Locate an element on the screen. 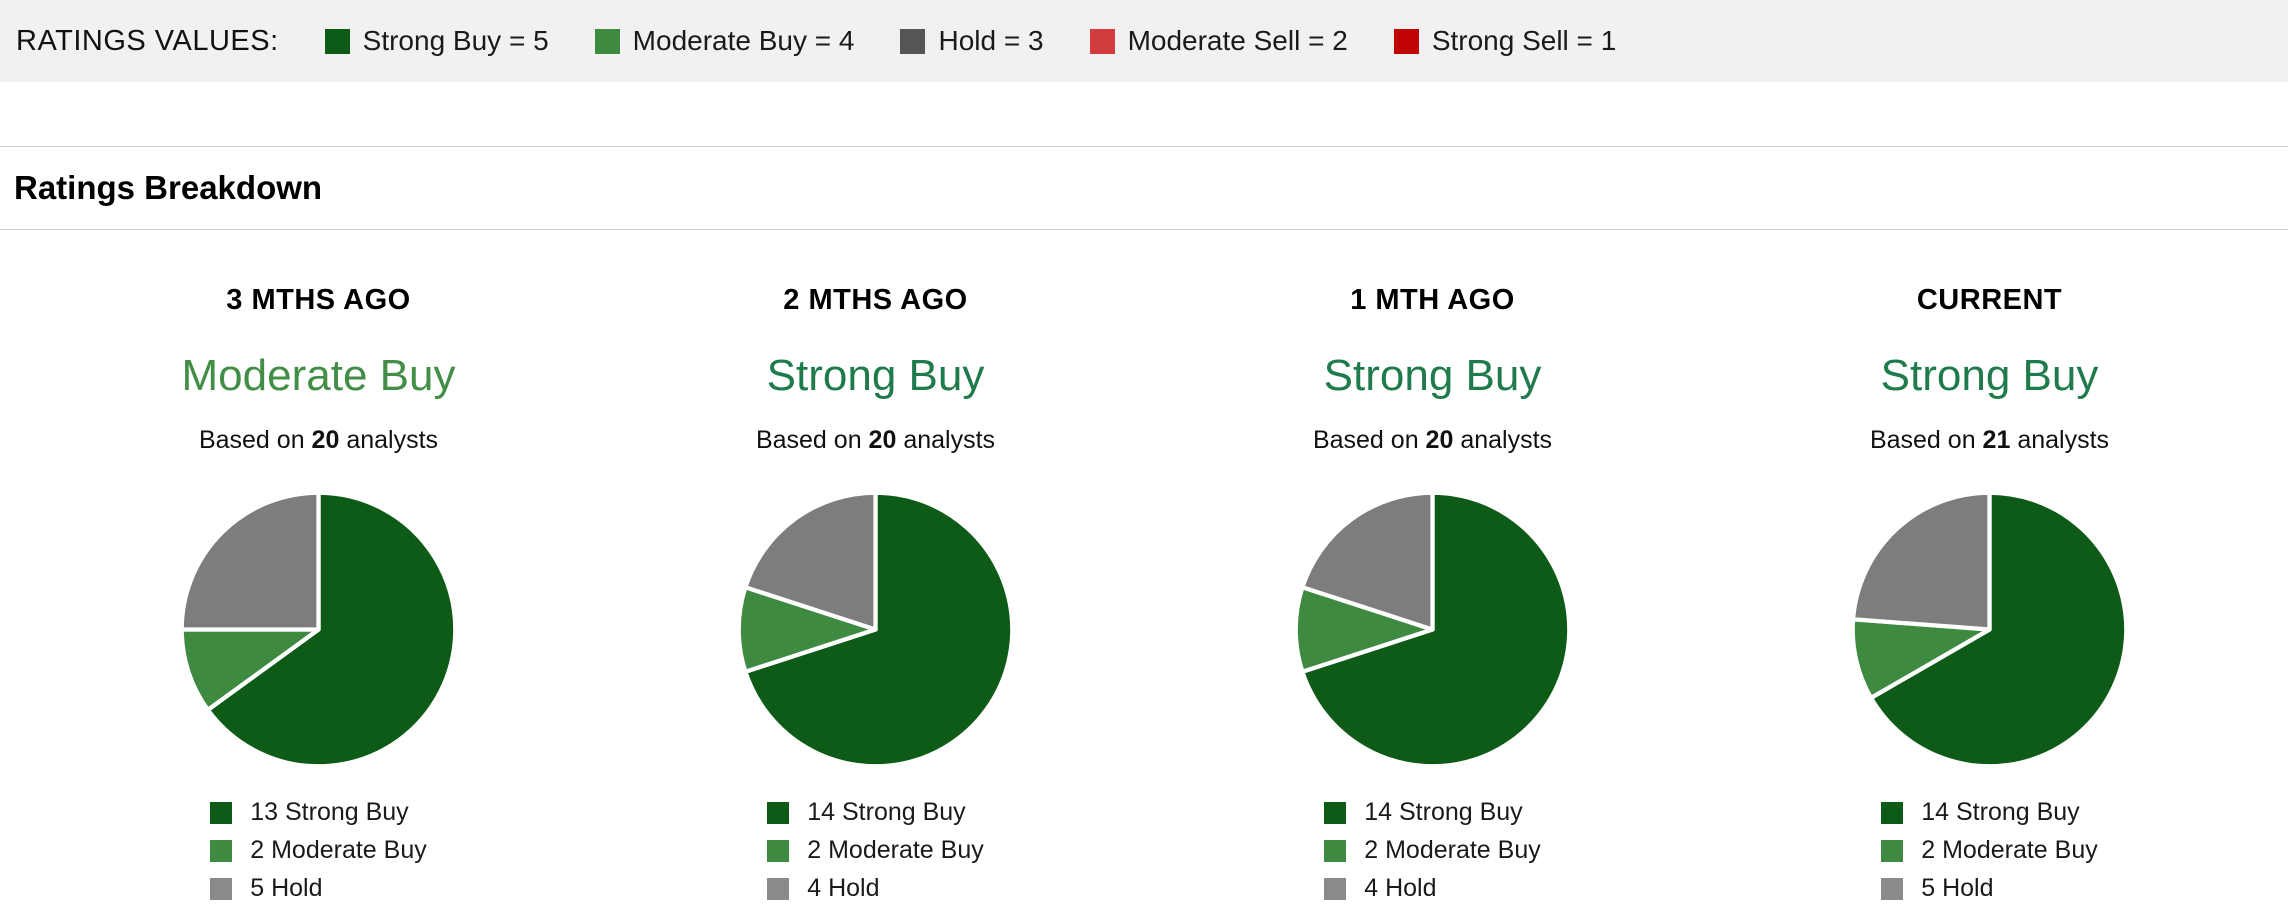  ratings-value-item-label: Hold = 3 is located at coordinates (991, 40).